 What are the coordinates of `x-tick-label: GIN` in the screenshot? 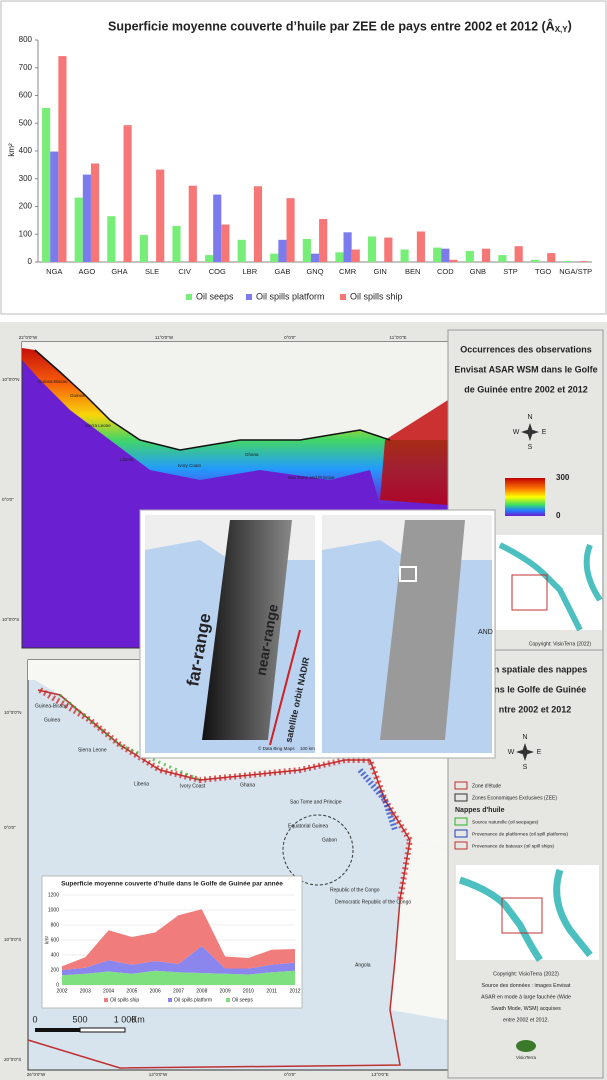 It's located at (380, 271).